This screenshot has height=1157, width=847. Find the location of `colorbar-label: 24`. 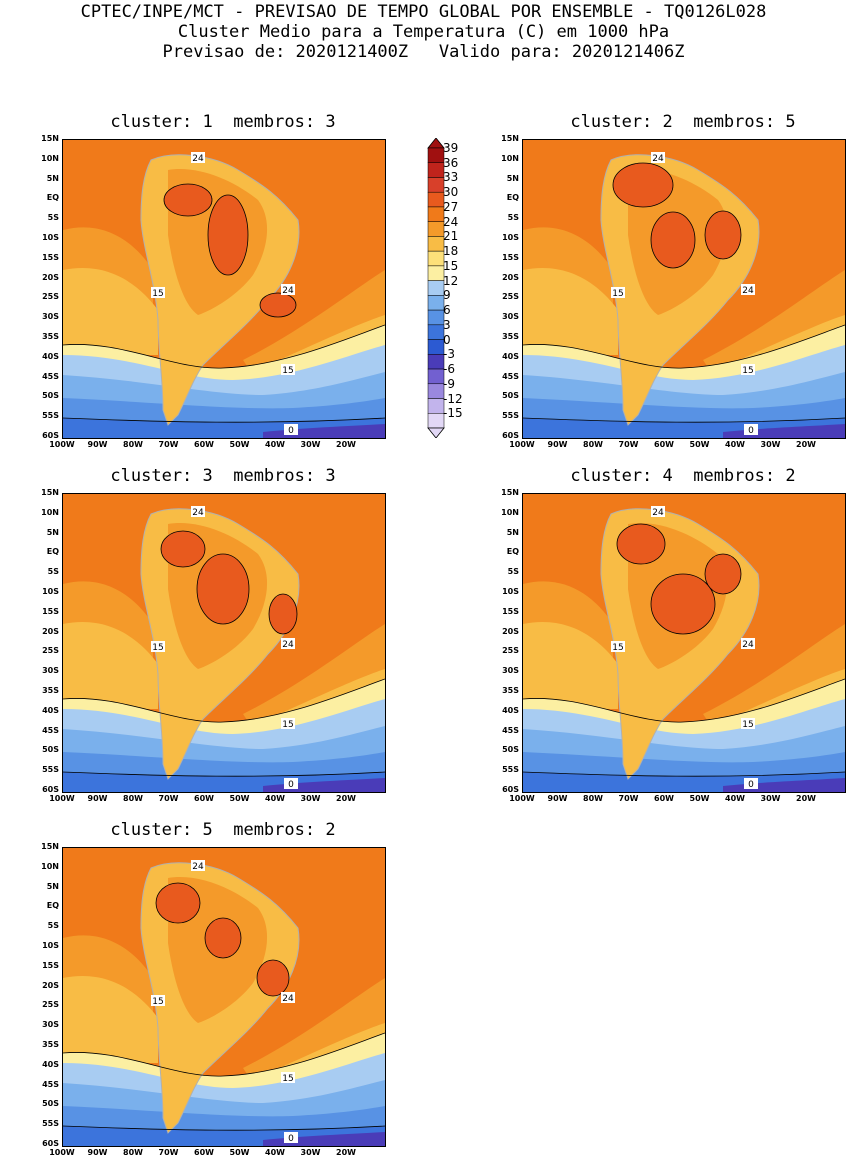

colorbar-label: 24 is located at coordinates (451, 221).